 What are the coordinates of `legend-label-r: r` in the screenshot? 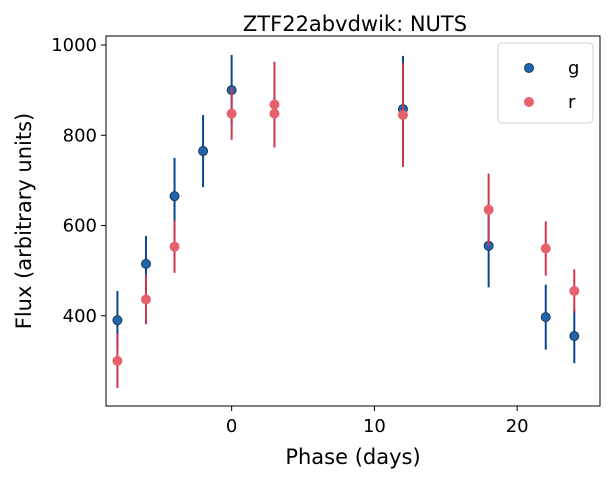 It's located at (572, 102).